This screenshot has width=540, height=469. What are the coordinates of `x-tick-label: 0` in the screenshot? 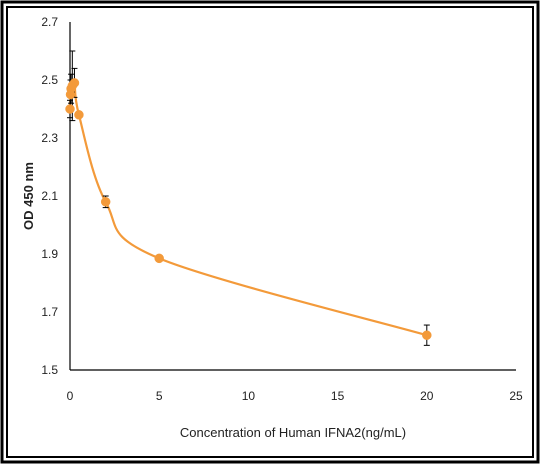 It's located at (70, 396).